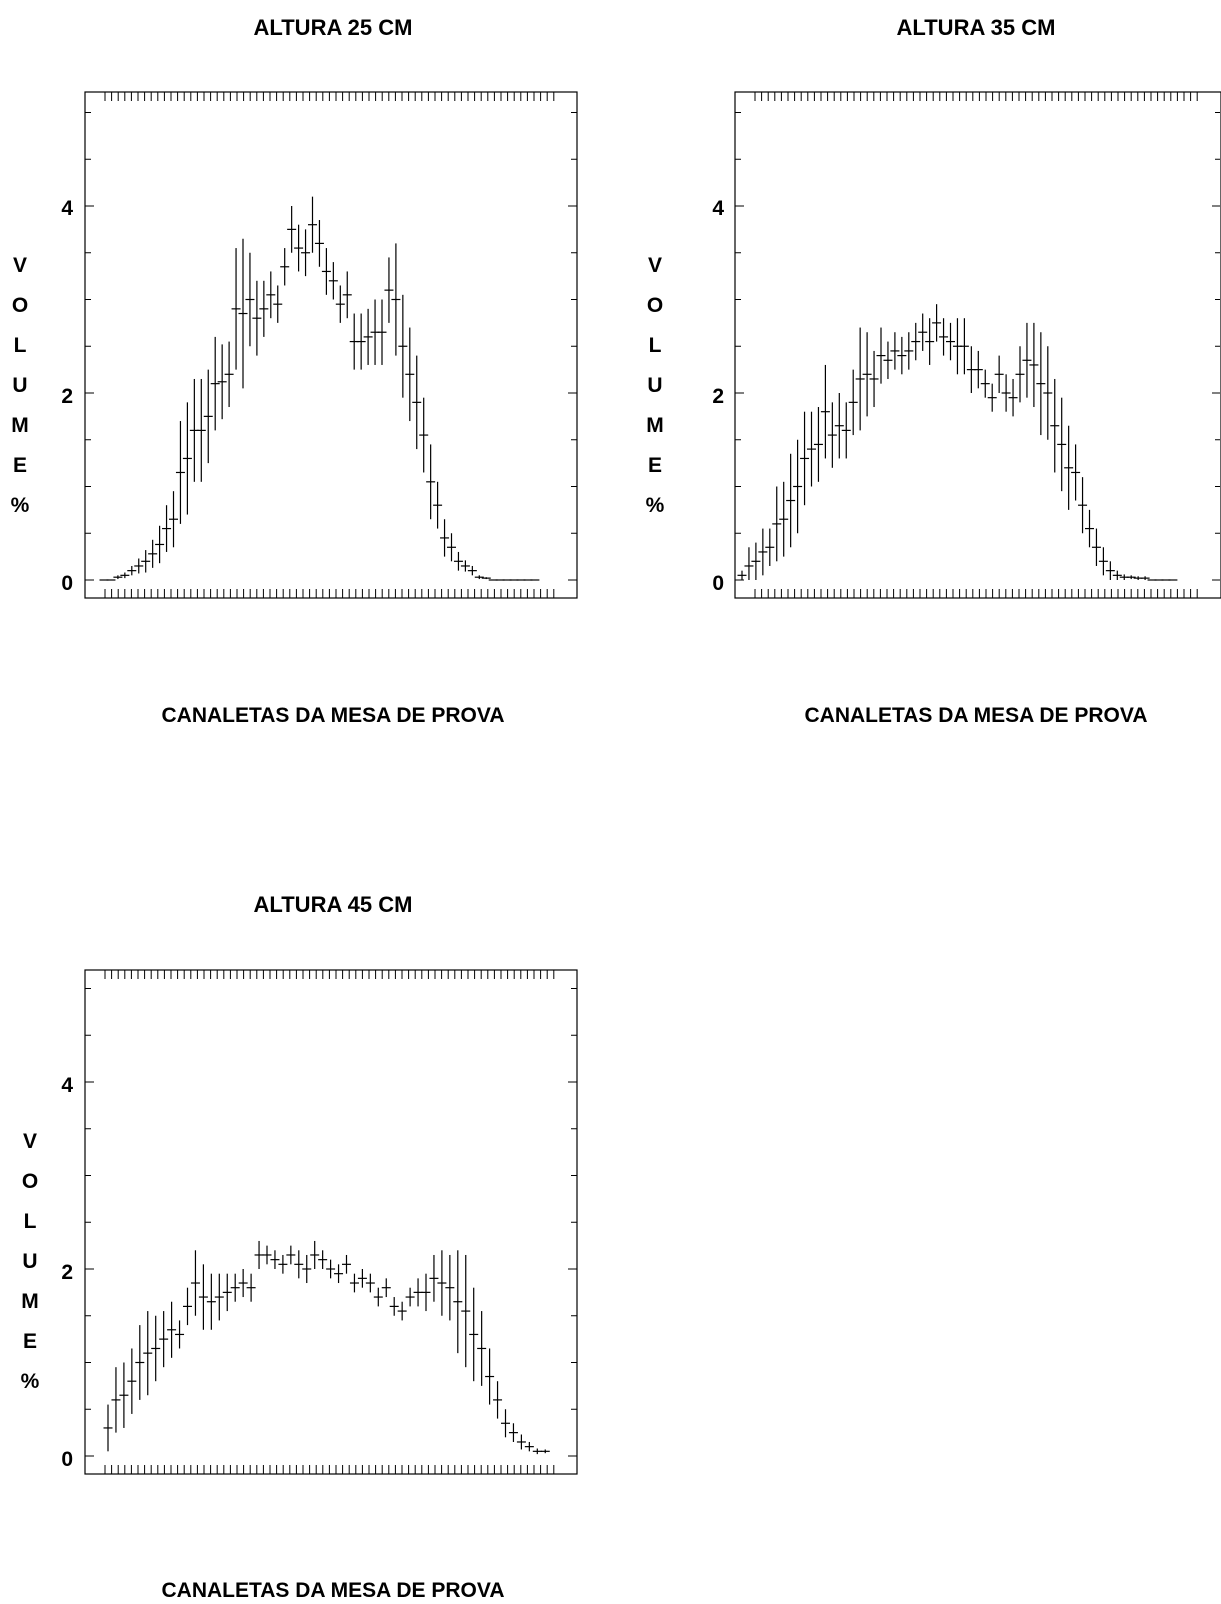 Image resolution: width=1221 pixels, height=1604 pixels. I want to click on chart-title: ALTURA 25 CM, so click(333, 27).